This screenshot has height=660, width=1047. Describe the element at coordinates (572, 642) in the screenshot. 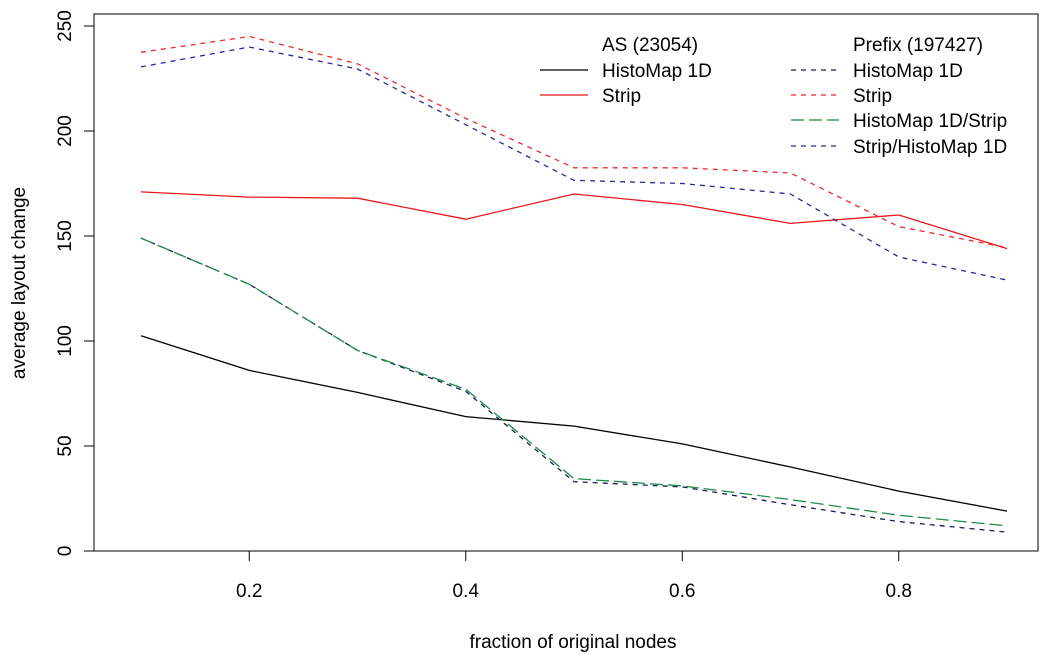

I see `x-axis-label: fraction of original nodes` at that location.